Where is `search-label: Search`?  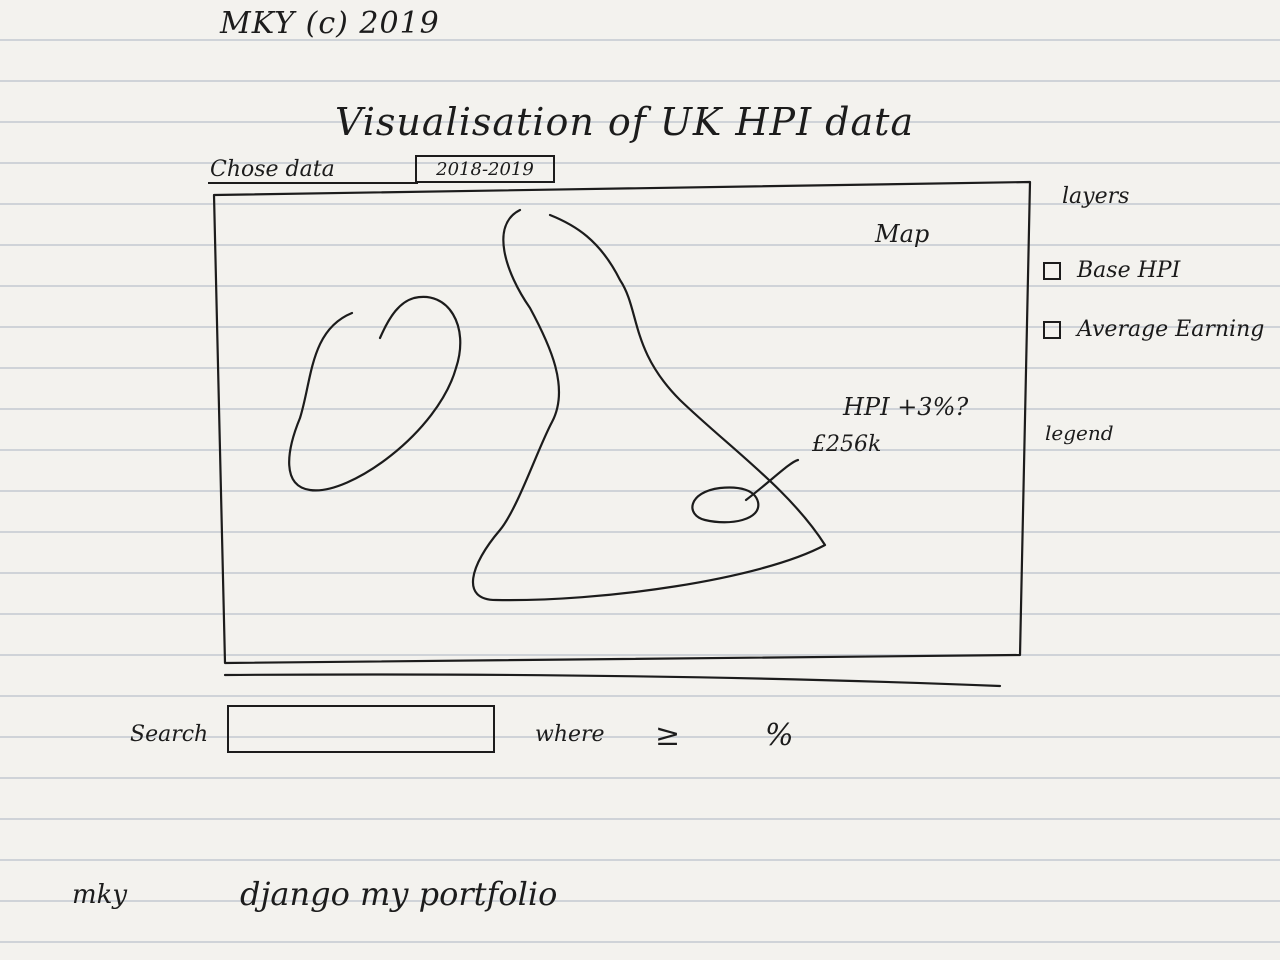
search-label: Search is located at coordinates (169, 734).